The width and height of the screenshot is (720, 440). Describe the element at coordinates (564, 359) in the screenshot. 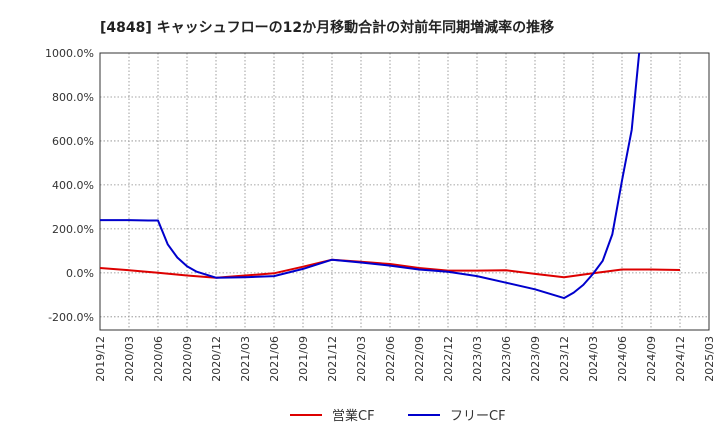

I see `x-tick-label: 2023/12` at that location.